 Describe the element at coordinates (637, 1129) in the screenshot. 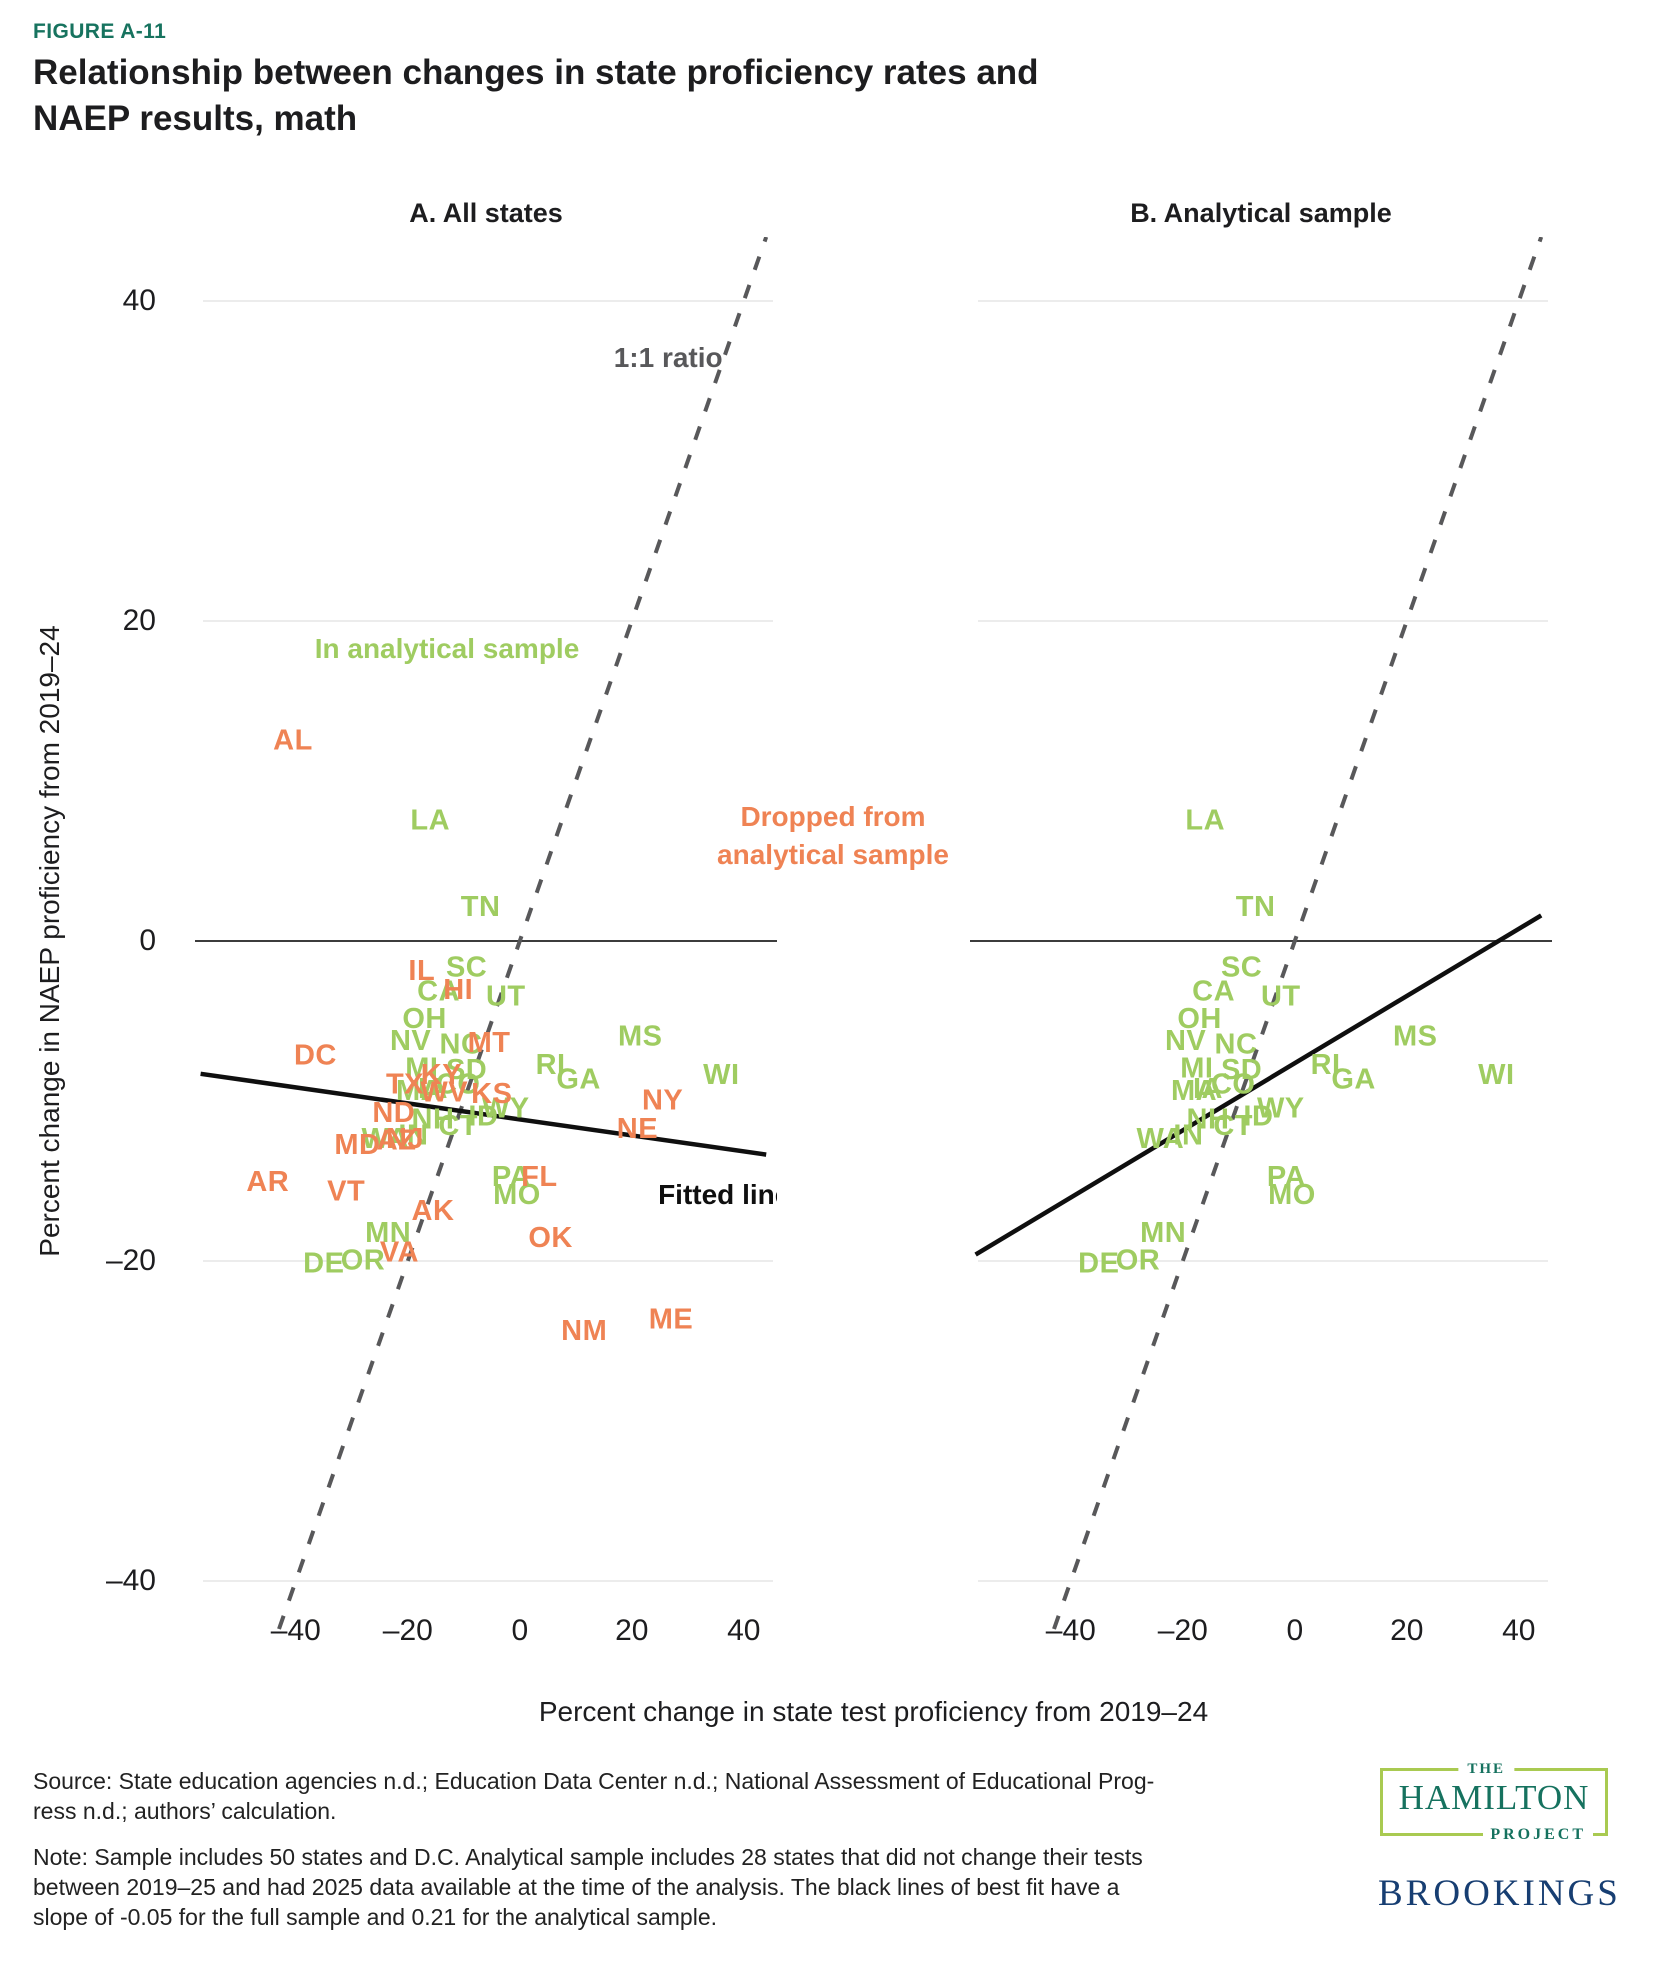

I see `state-label-NE: NE` at that location.